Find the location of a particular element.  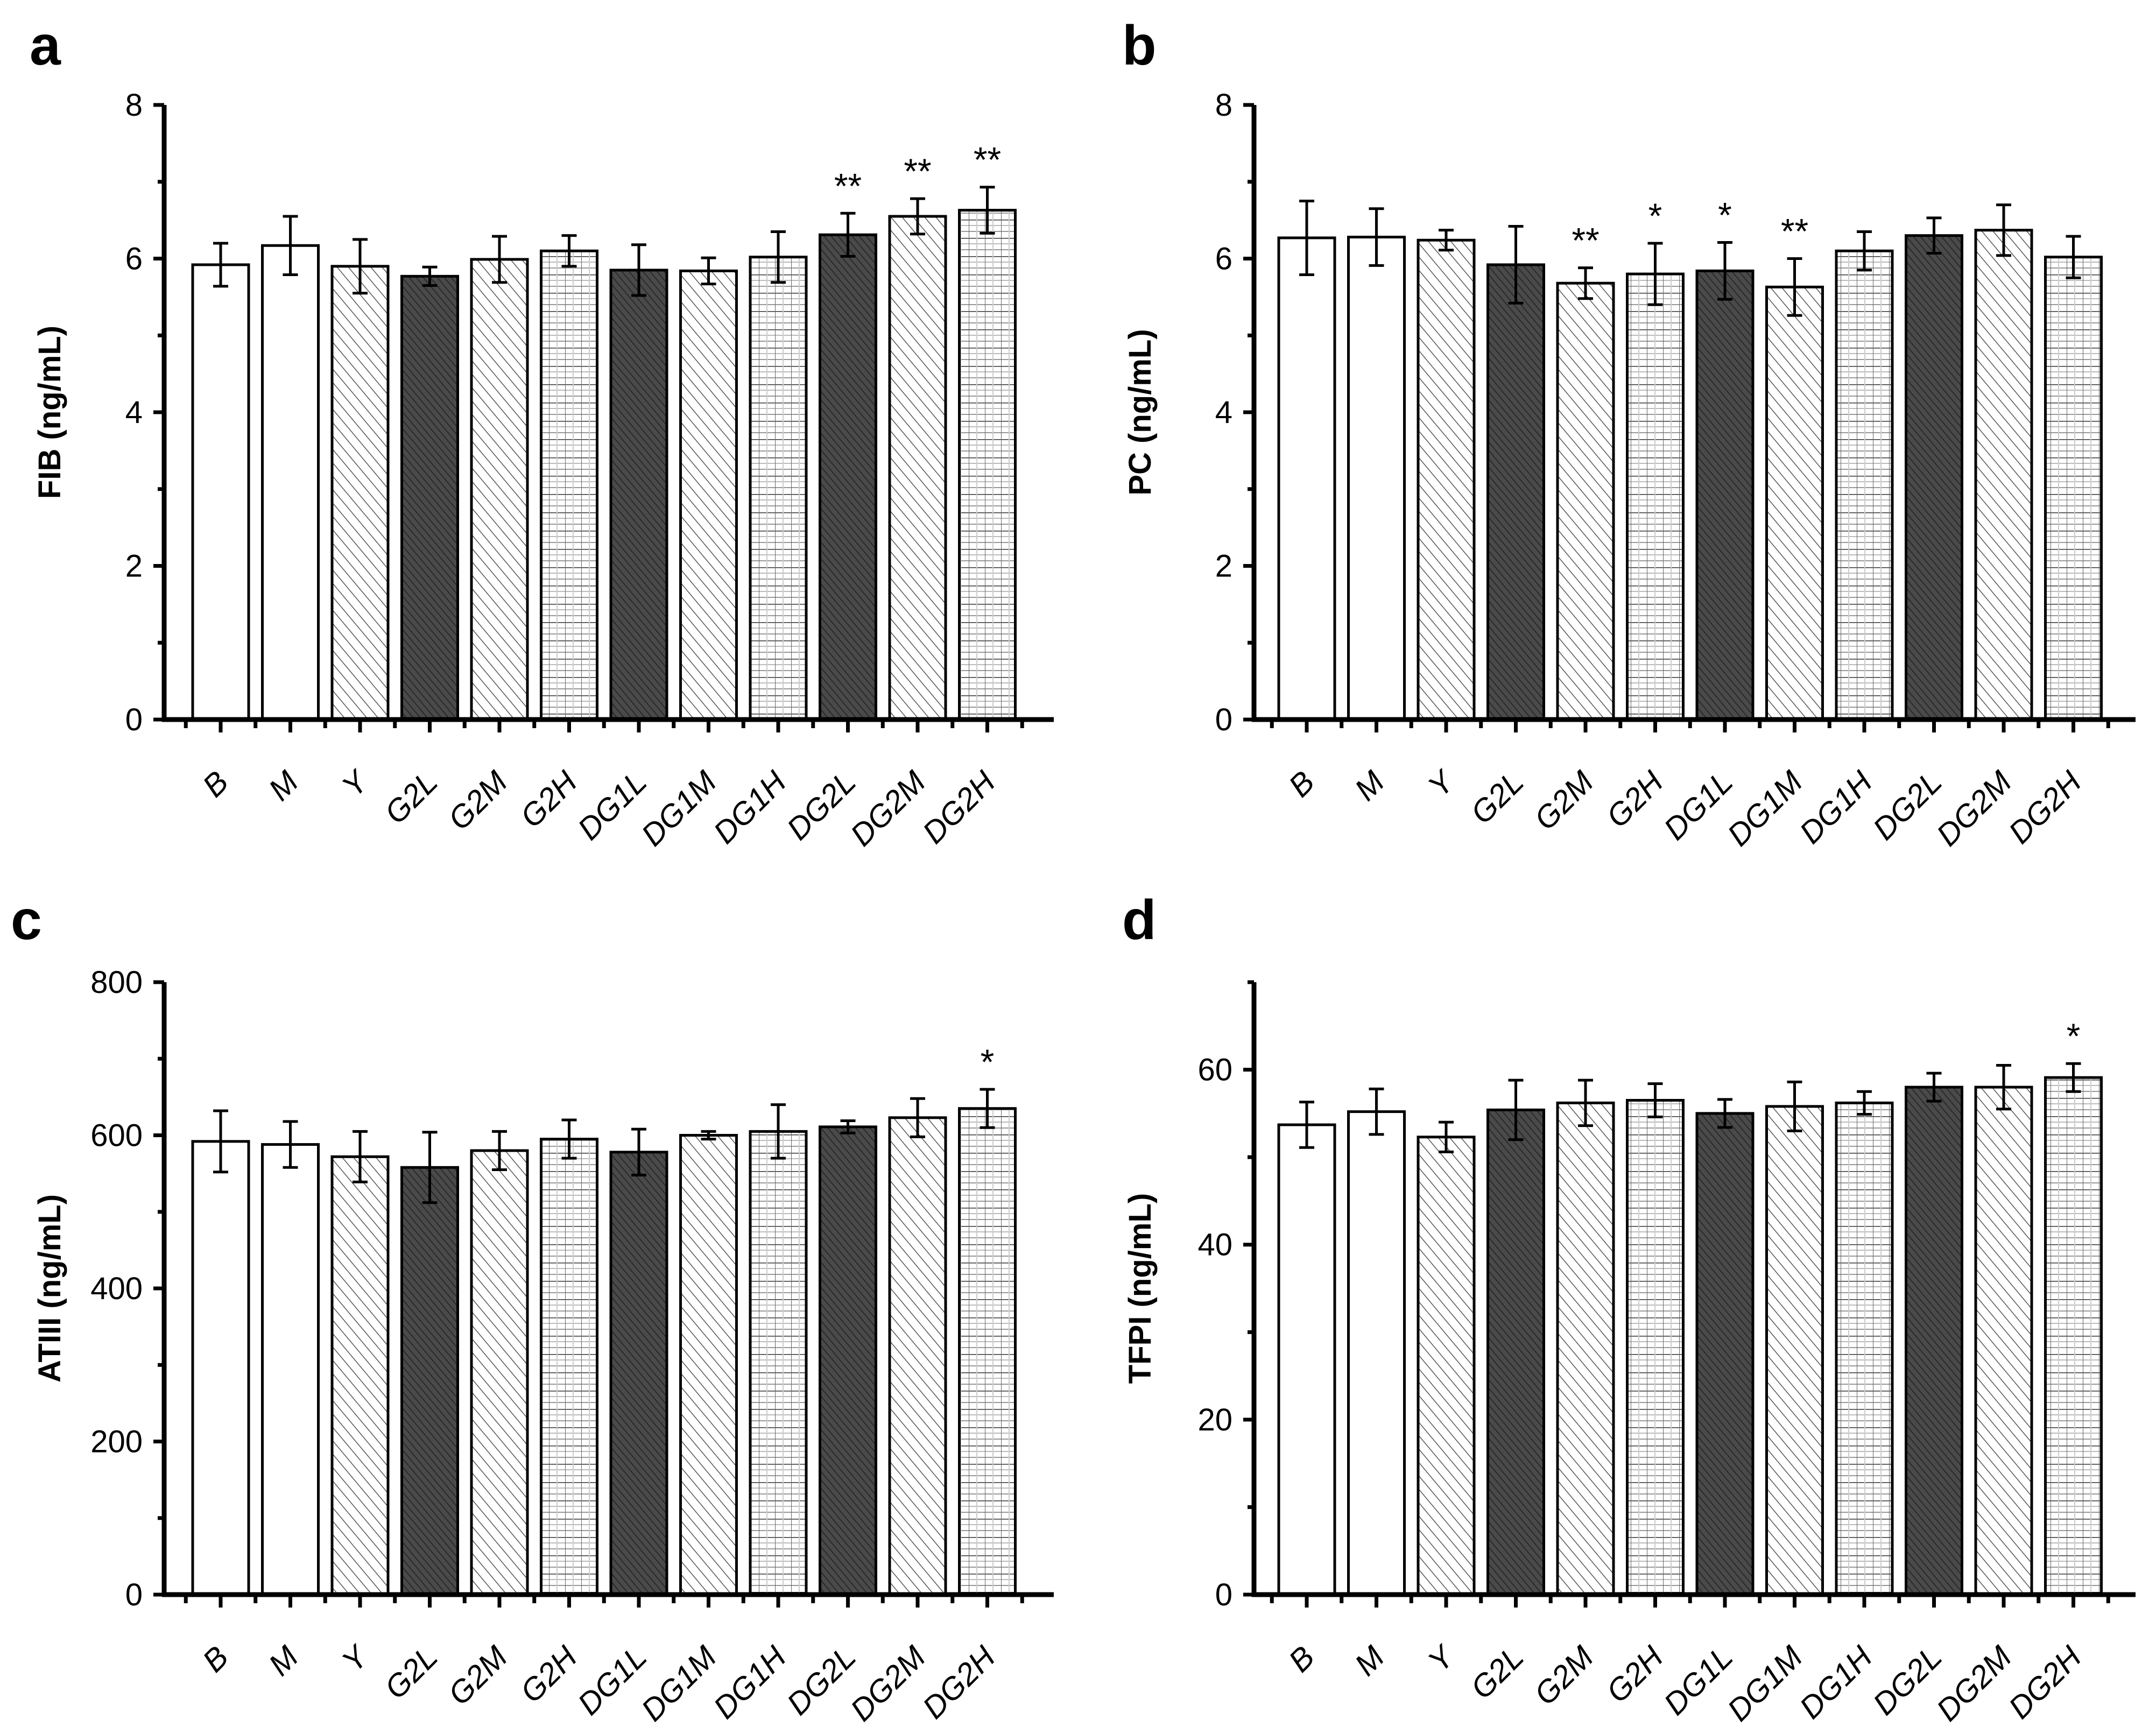

bar-DG1L is located at coordinates (1725, 1354).